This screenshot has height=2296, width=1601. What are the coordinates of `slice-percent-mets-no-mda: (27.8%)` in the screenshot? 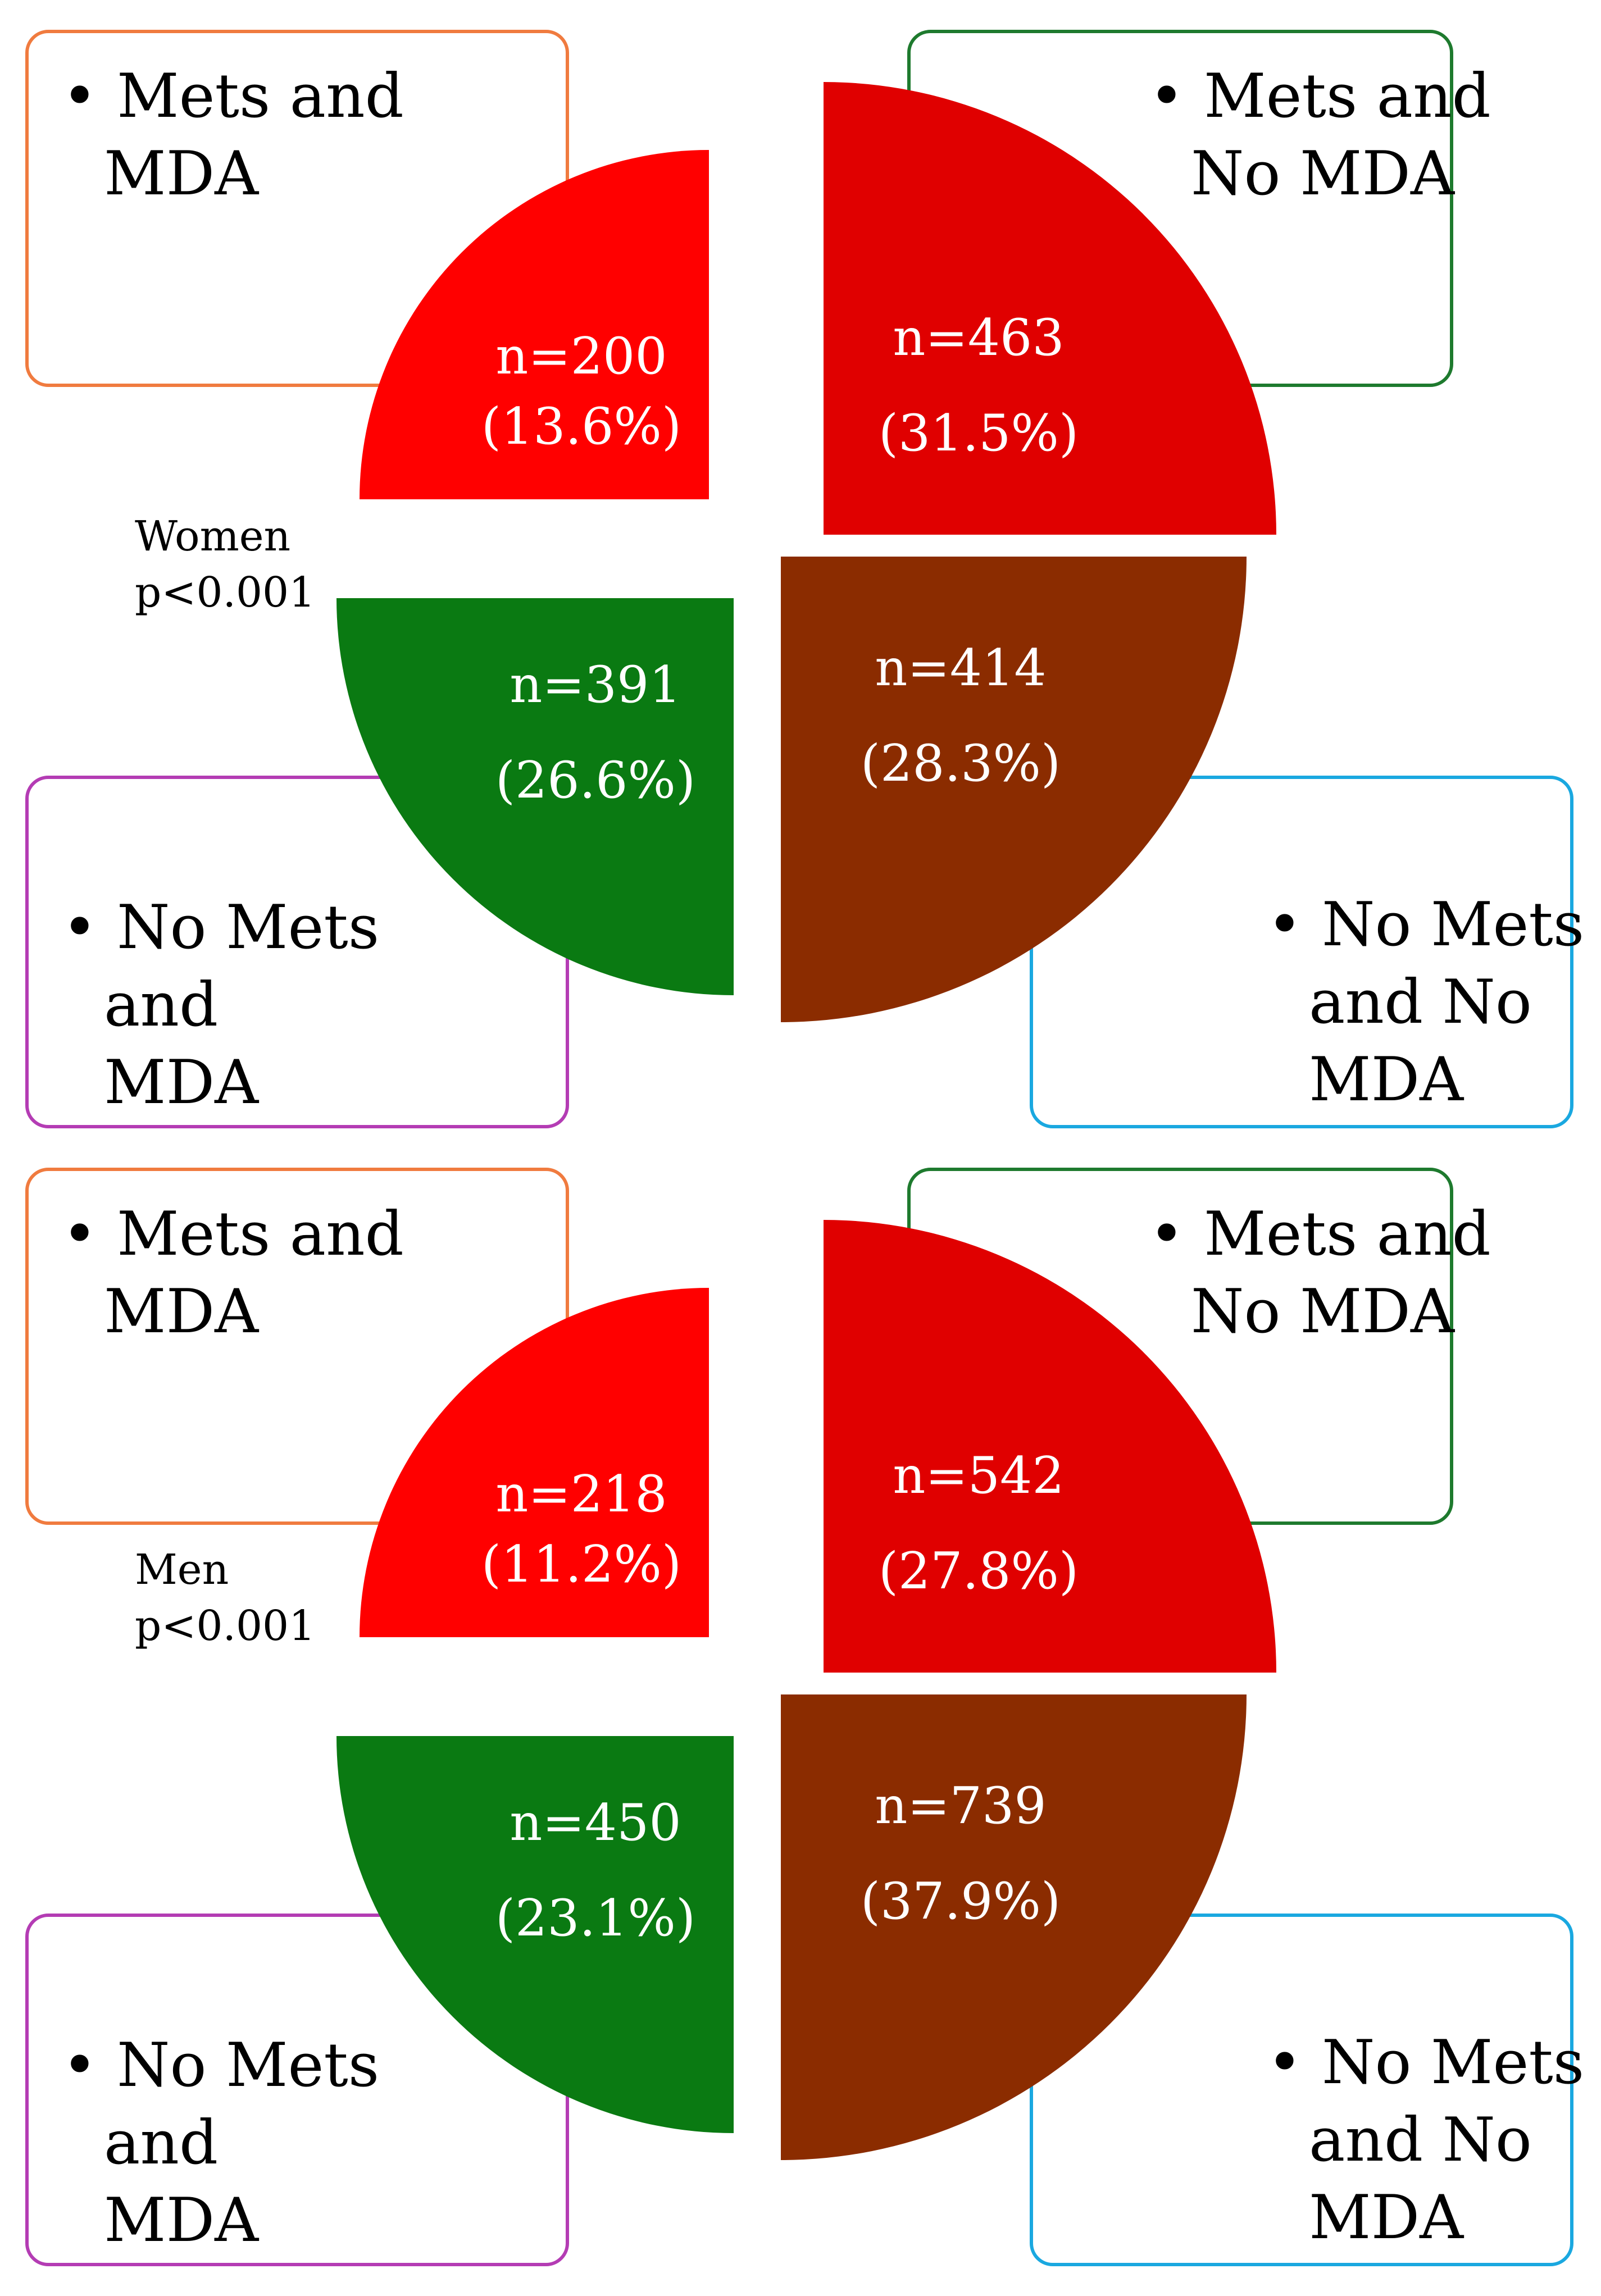 It's located at (979, 1571).